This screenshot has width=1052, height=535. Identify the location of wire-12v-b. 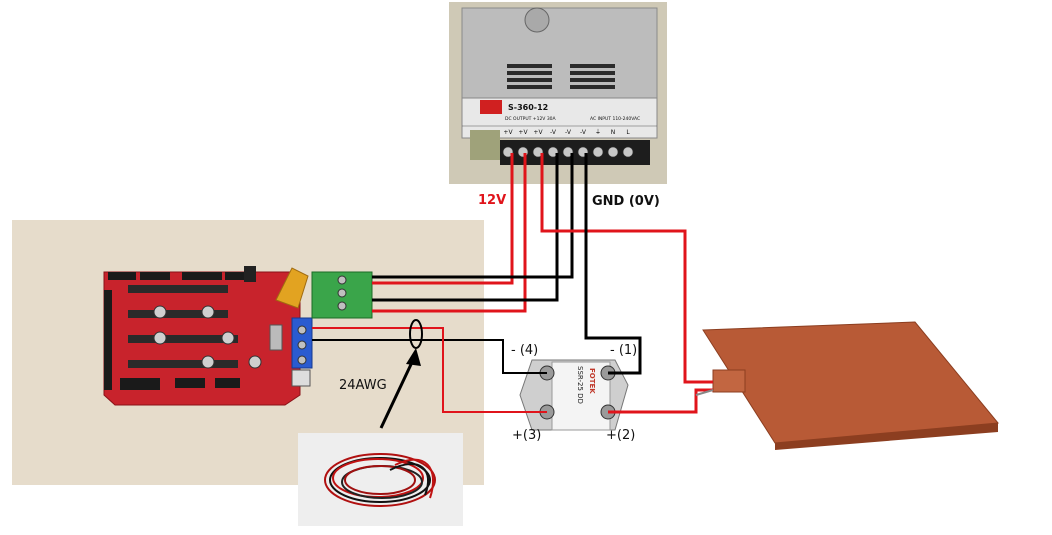
(449, 233).